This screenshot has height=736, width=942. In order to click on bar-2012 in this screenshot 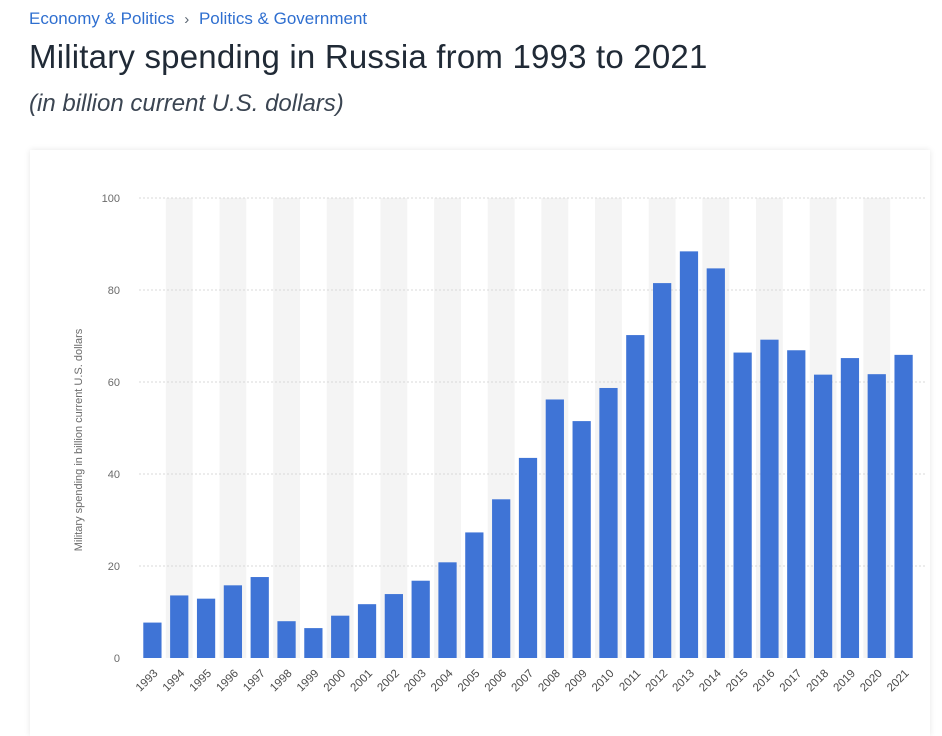, I will do `click(662, 470)`.